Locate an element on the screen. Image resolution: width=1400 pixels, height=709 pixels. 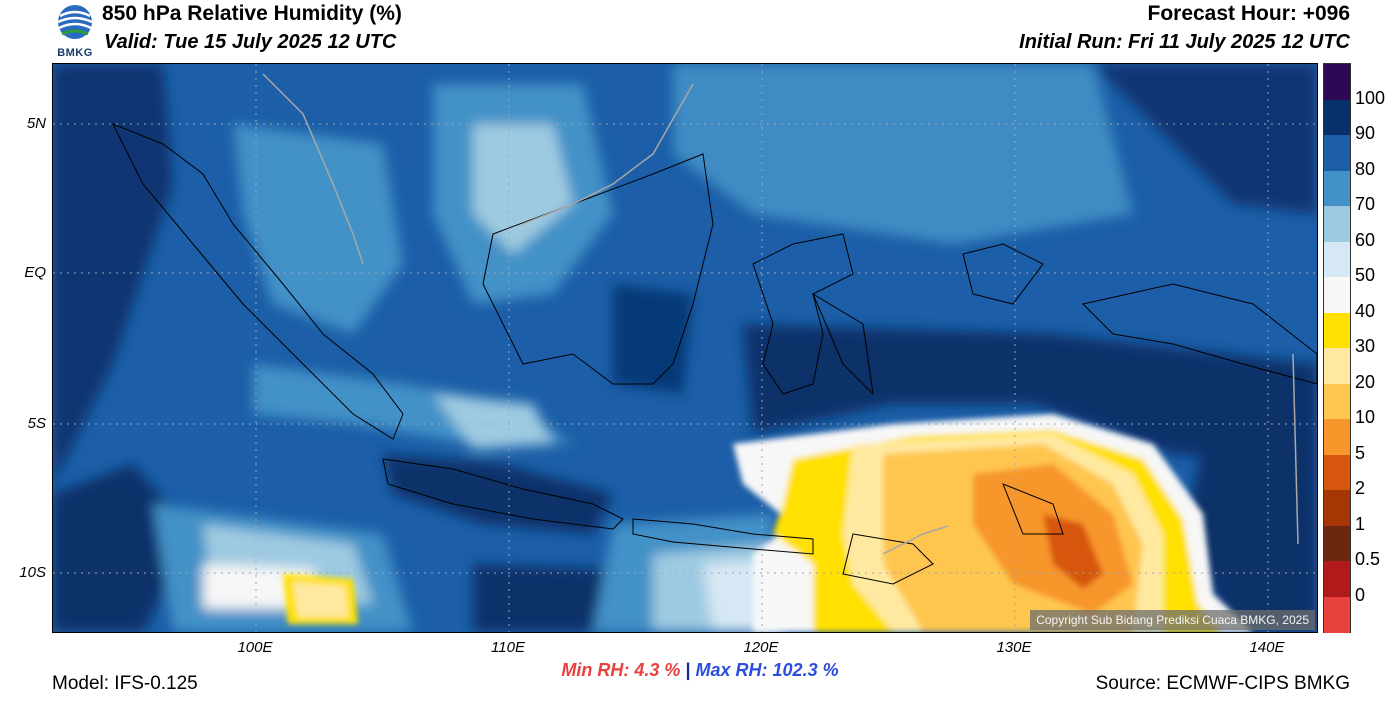
lon-label-130e: 130E is located at coordinates (1014, 647).